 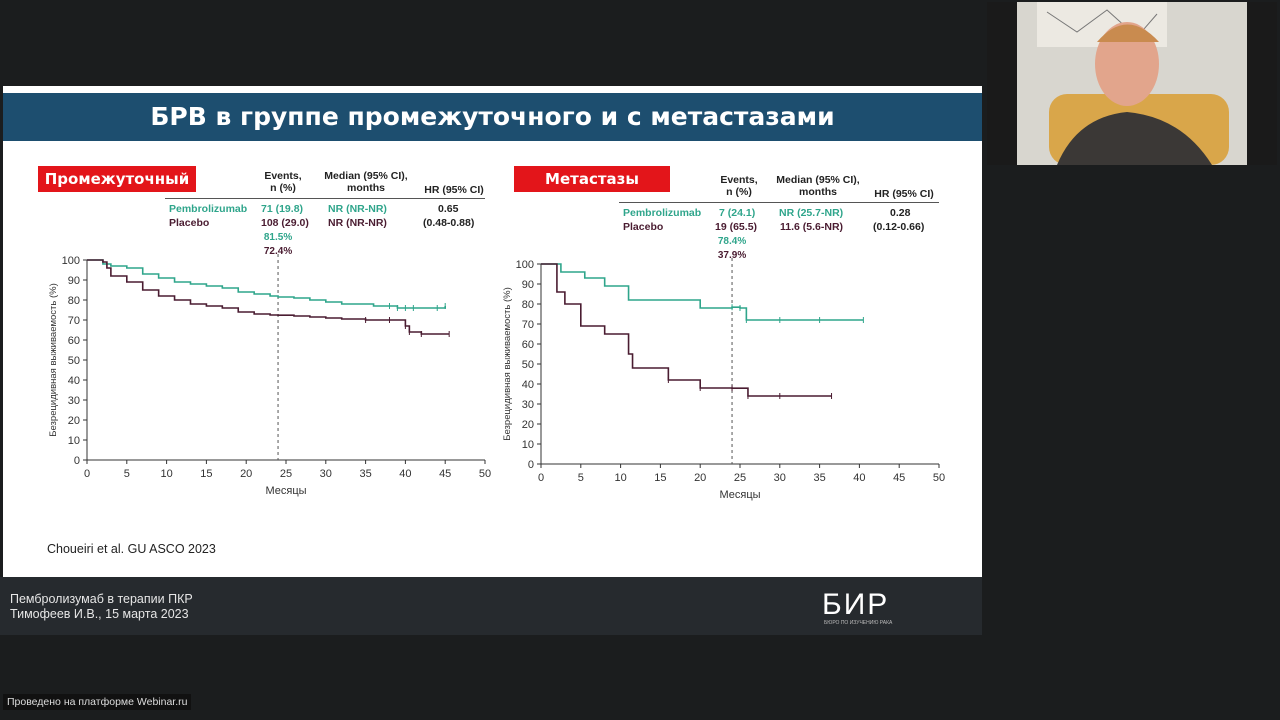 I want to click on row-median-placebo: 11.6 (5.6-NR), so click(x=812, y=227).